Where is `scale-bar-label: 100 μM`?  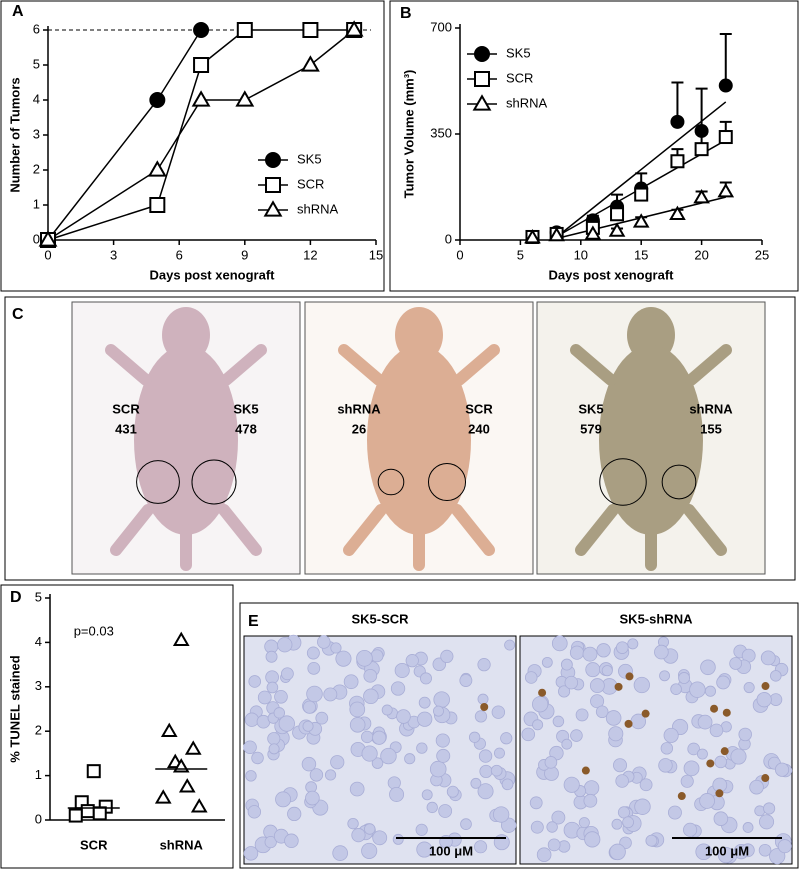
scale-bar-label: 100 μM is located at coordinates (451, 850).